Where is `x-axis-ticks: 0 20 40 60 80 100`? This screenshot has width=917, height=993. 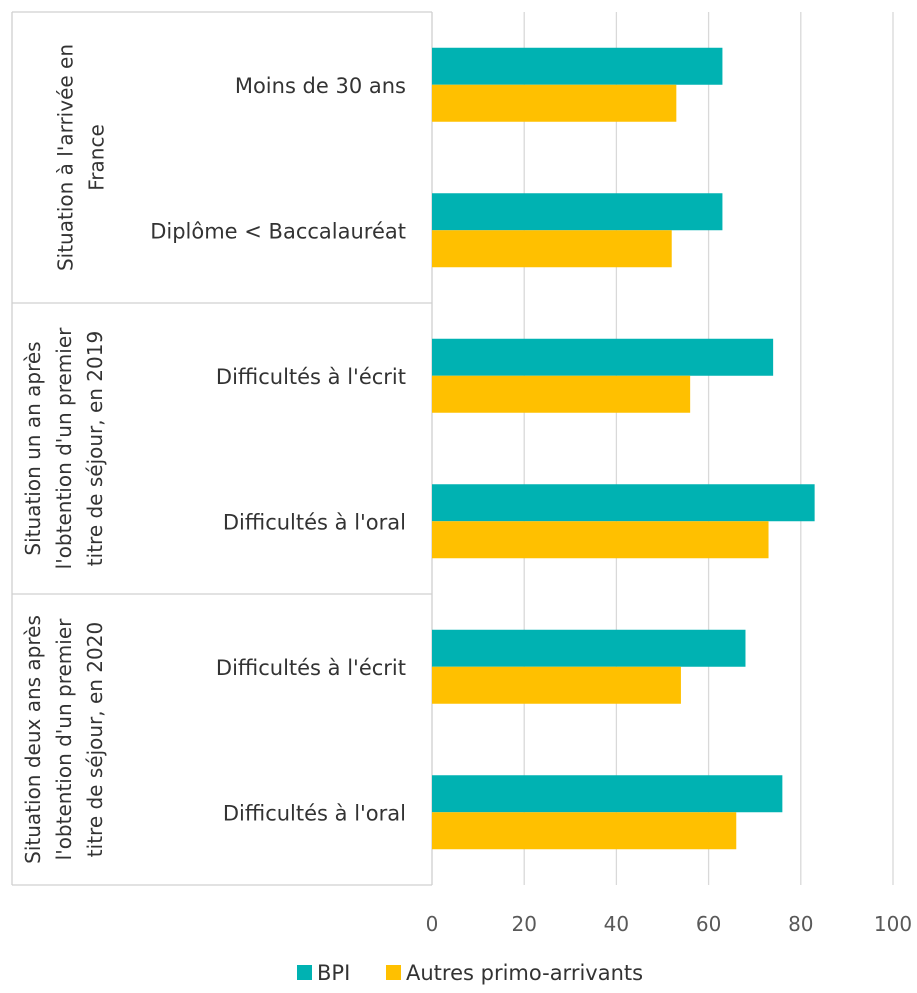 x-axis-ticks: 0 20 40 60 80 100 is located at coordinates (669, 924).